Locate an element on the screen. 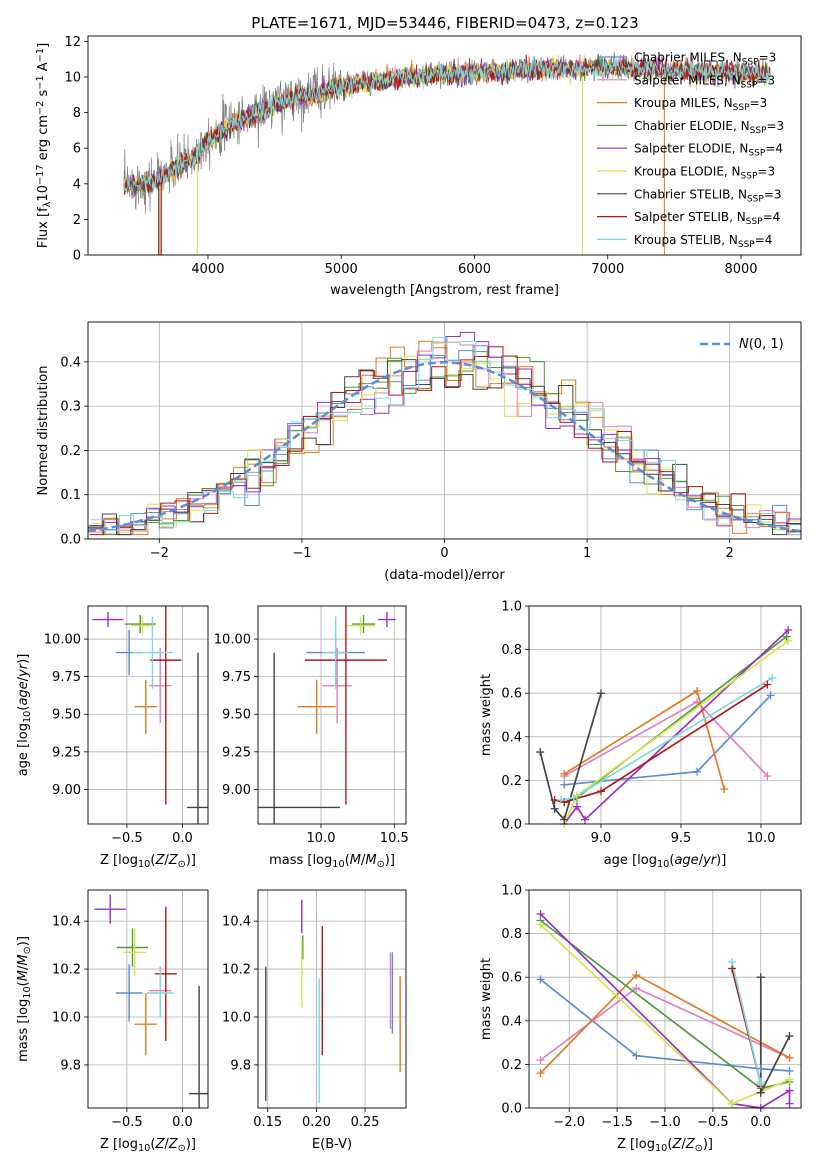  plot-area-spectrum is located at coordinates (447, 153).